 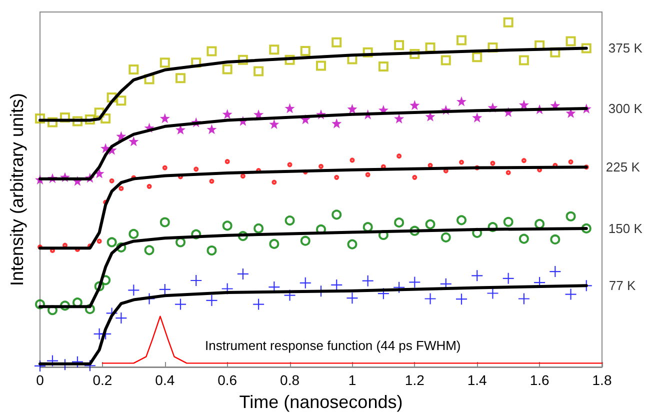 What do you see at coordinates (321, 402) in the screenshot?
I see `x-axis-title: Time (nanoseconds)` at bounding box center [321, 402].